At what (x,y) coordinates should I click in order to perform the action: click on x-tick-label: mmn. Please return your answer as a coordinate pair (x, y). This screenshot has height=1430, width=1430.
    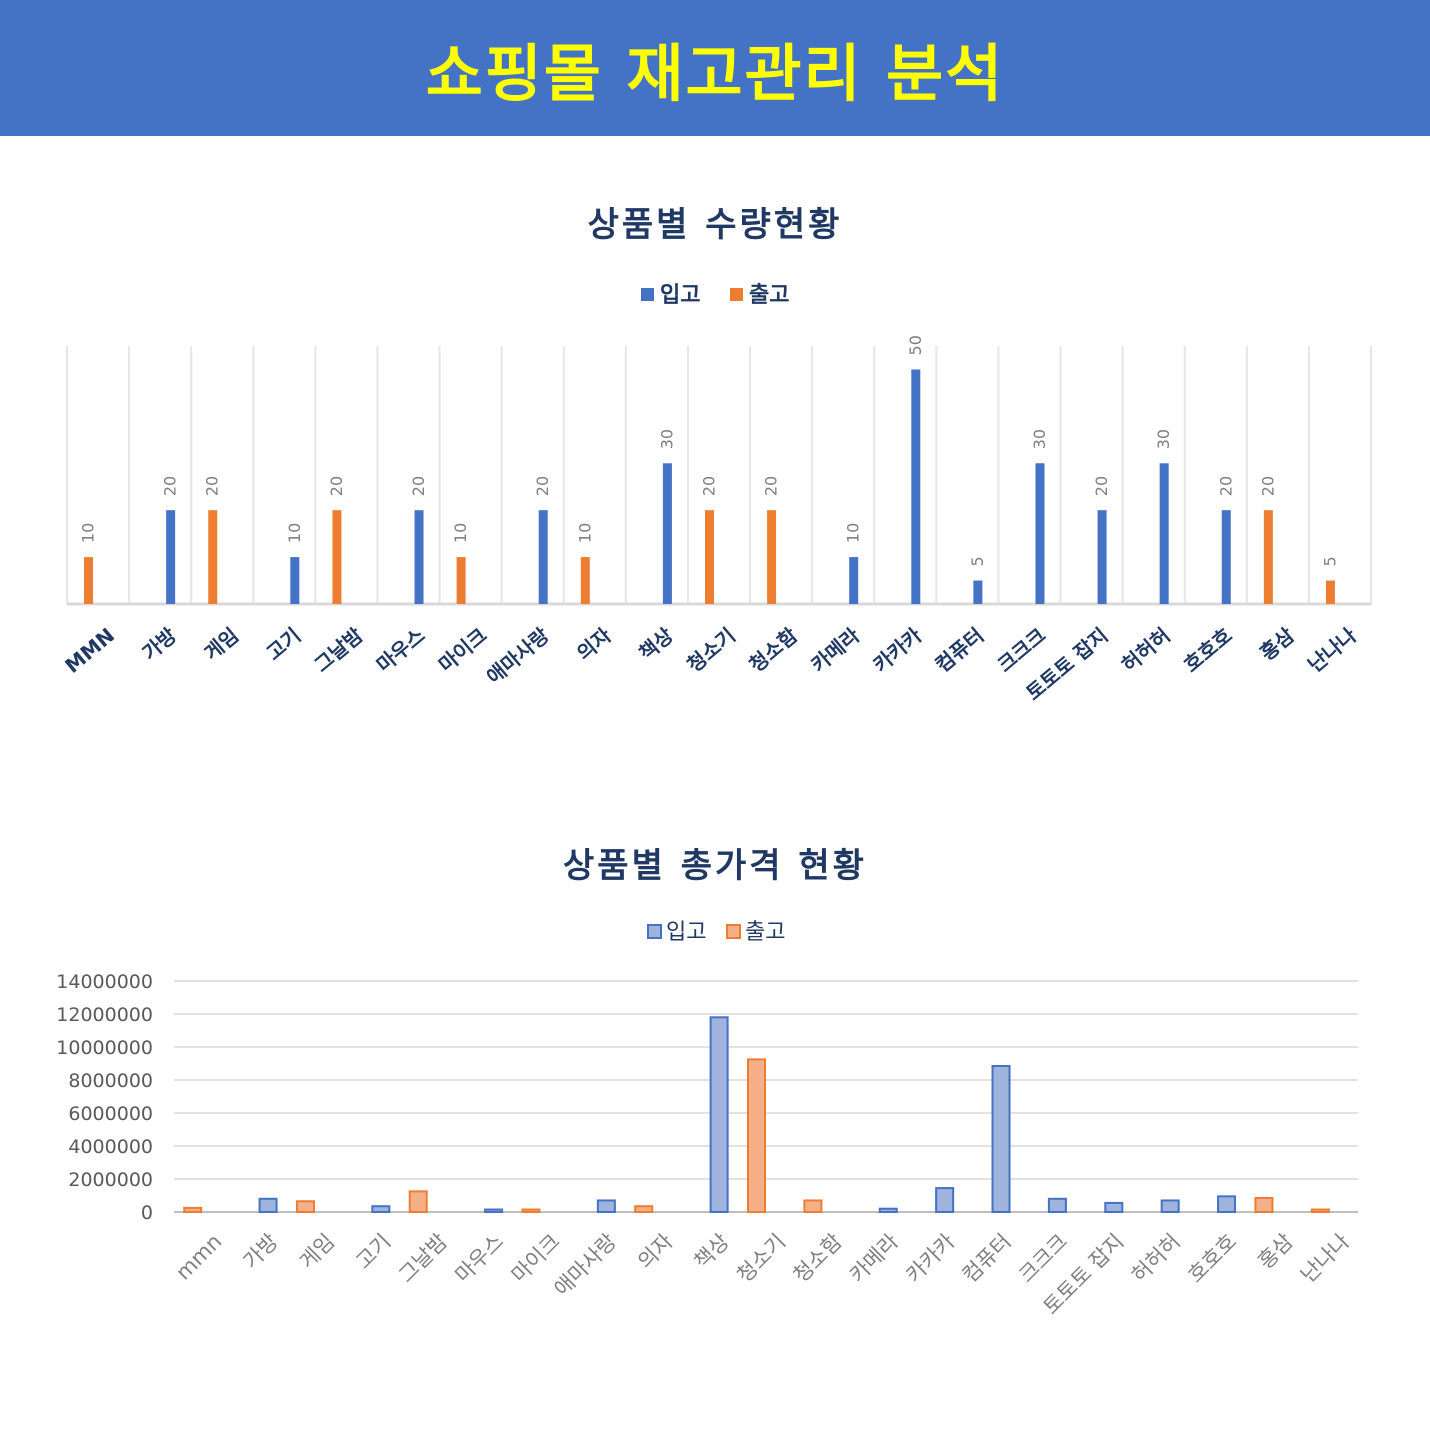
    Looking at the image, I should click on (198, 1256).